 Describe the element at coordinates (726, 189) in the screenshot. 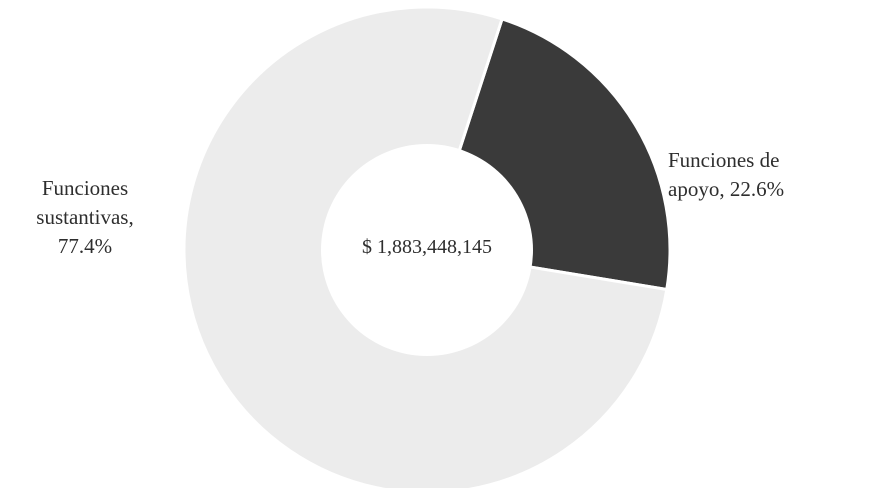

I see `slice-label-line: apoyo, 22.6%` at that location.